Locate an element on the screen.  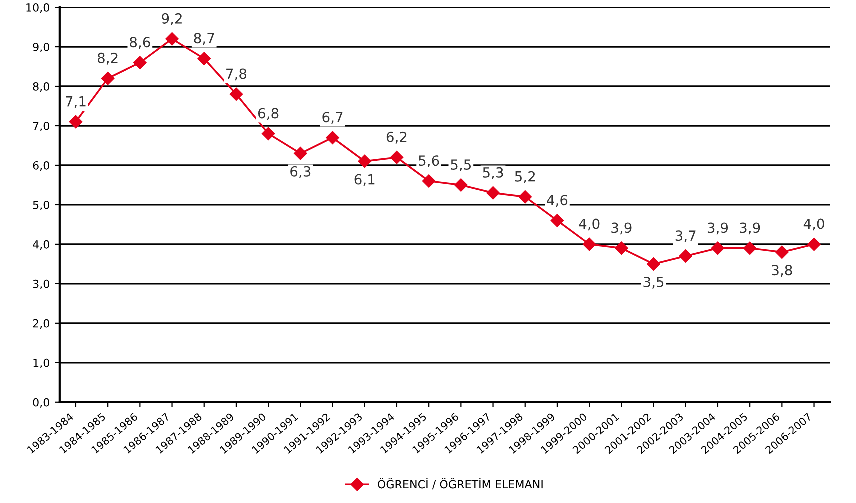
data-label: 7,8 is located at coordinates (236, 74).